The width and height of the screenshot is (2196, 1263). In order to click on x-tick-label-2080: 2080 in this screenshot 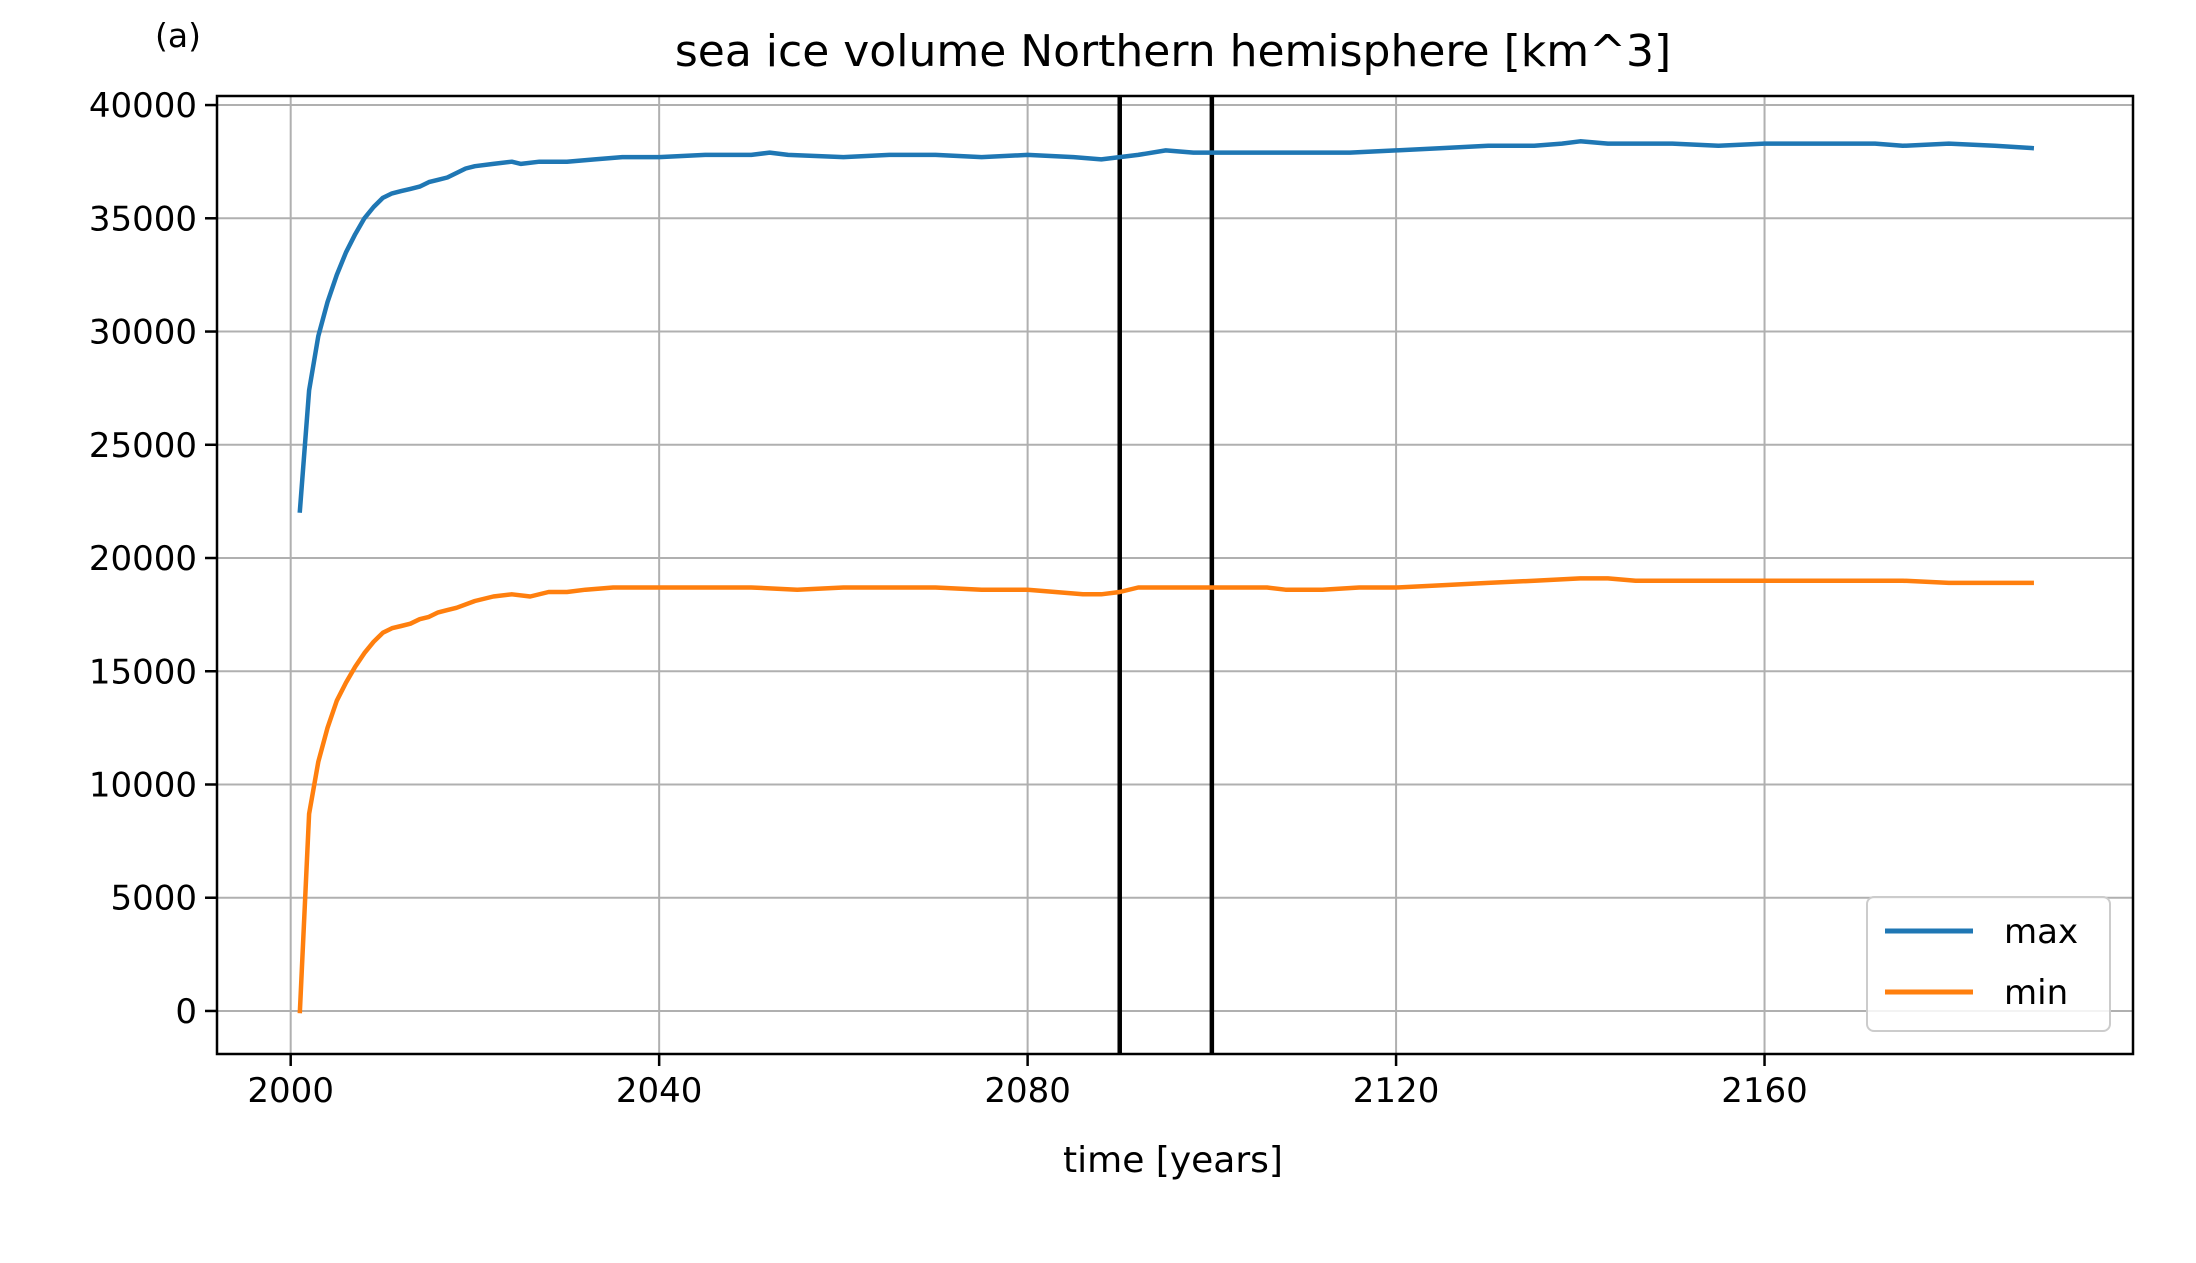, I will do `click(1027, 1091)`.